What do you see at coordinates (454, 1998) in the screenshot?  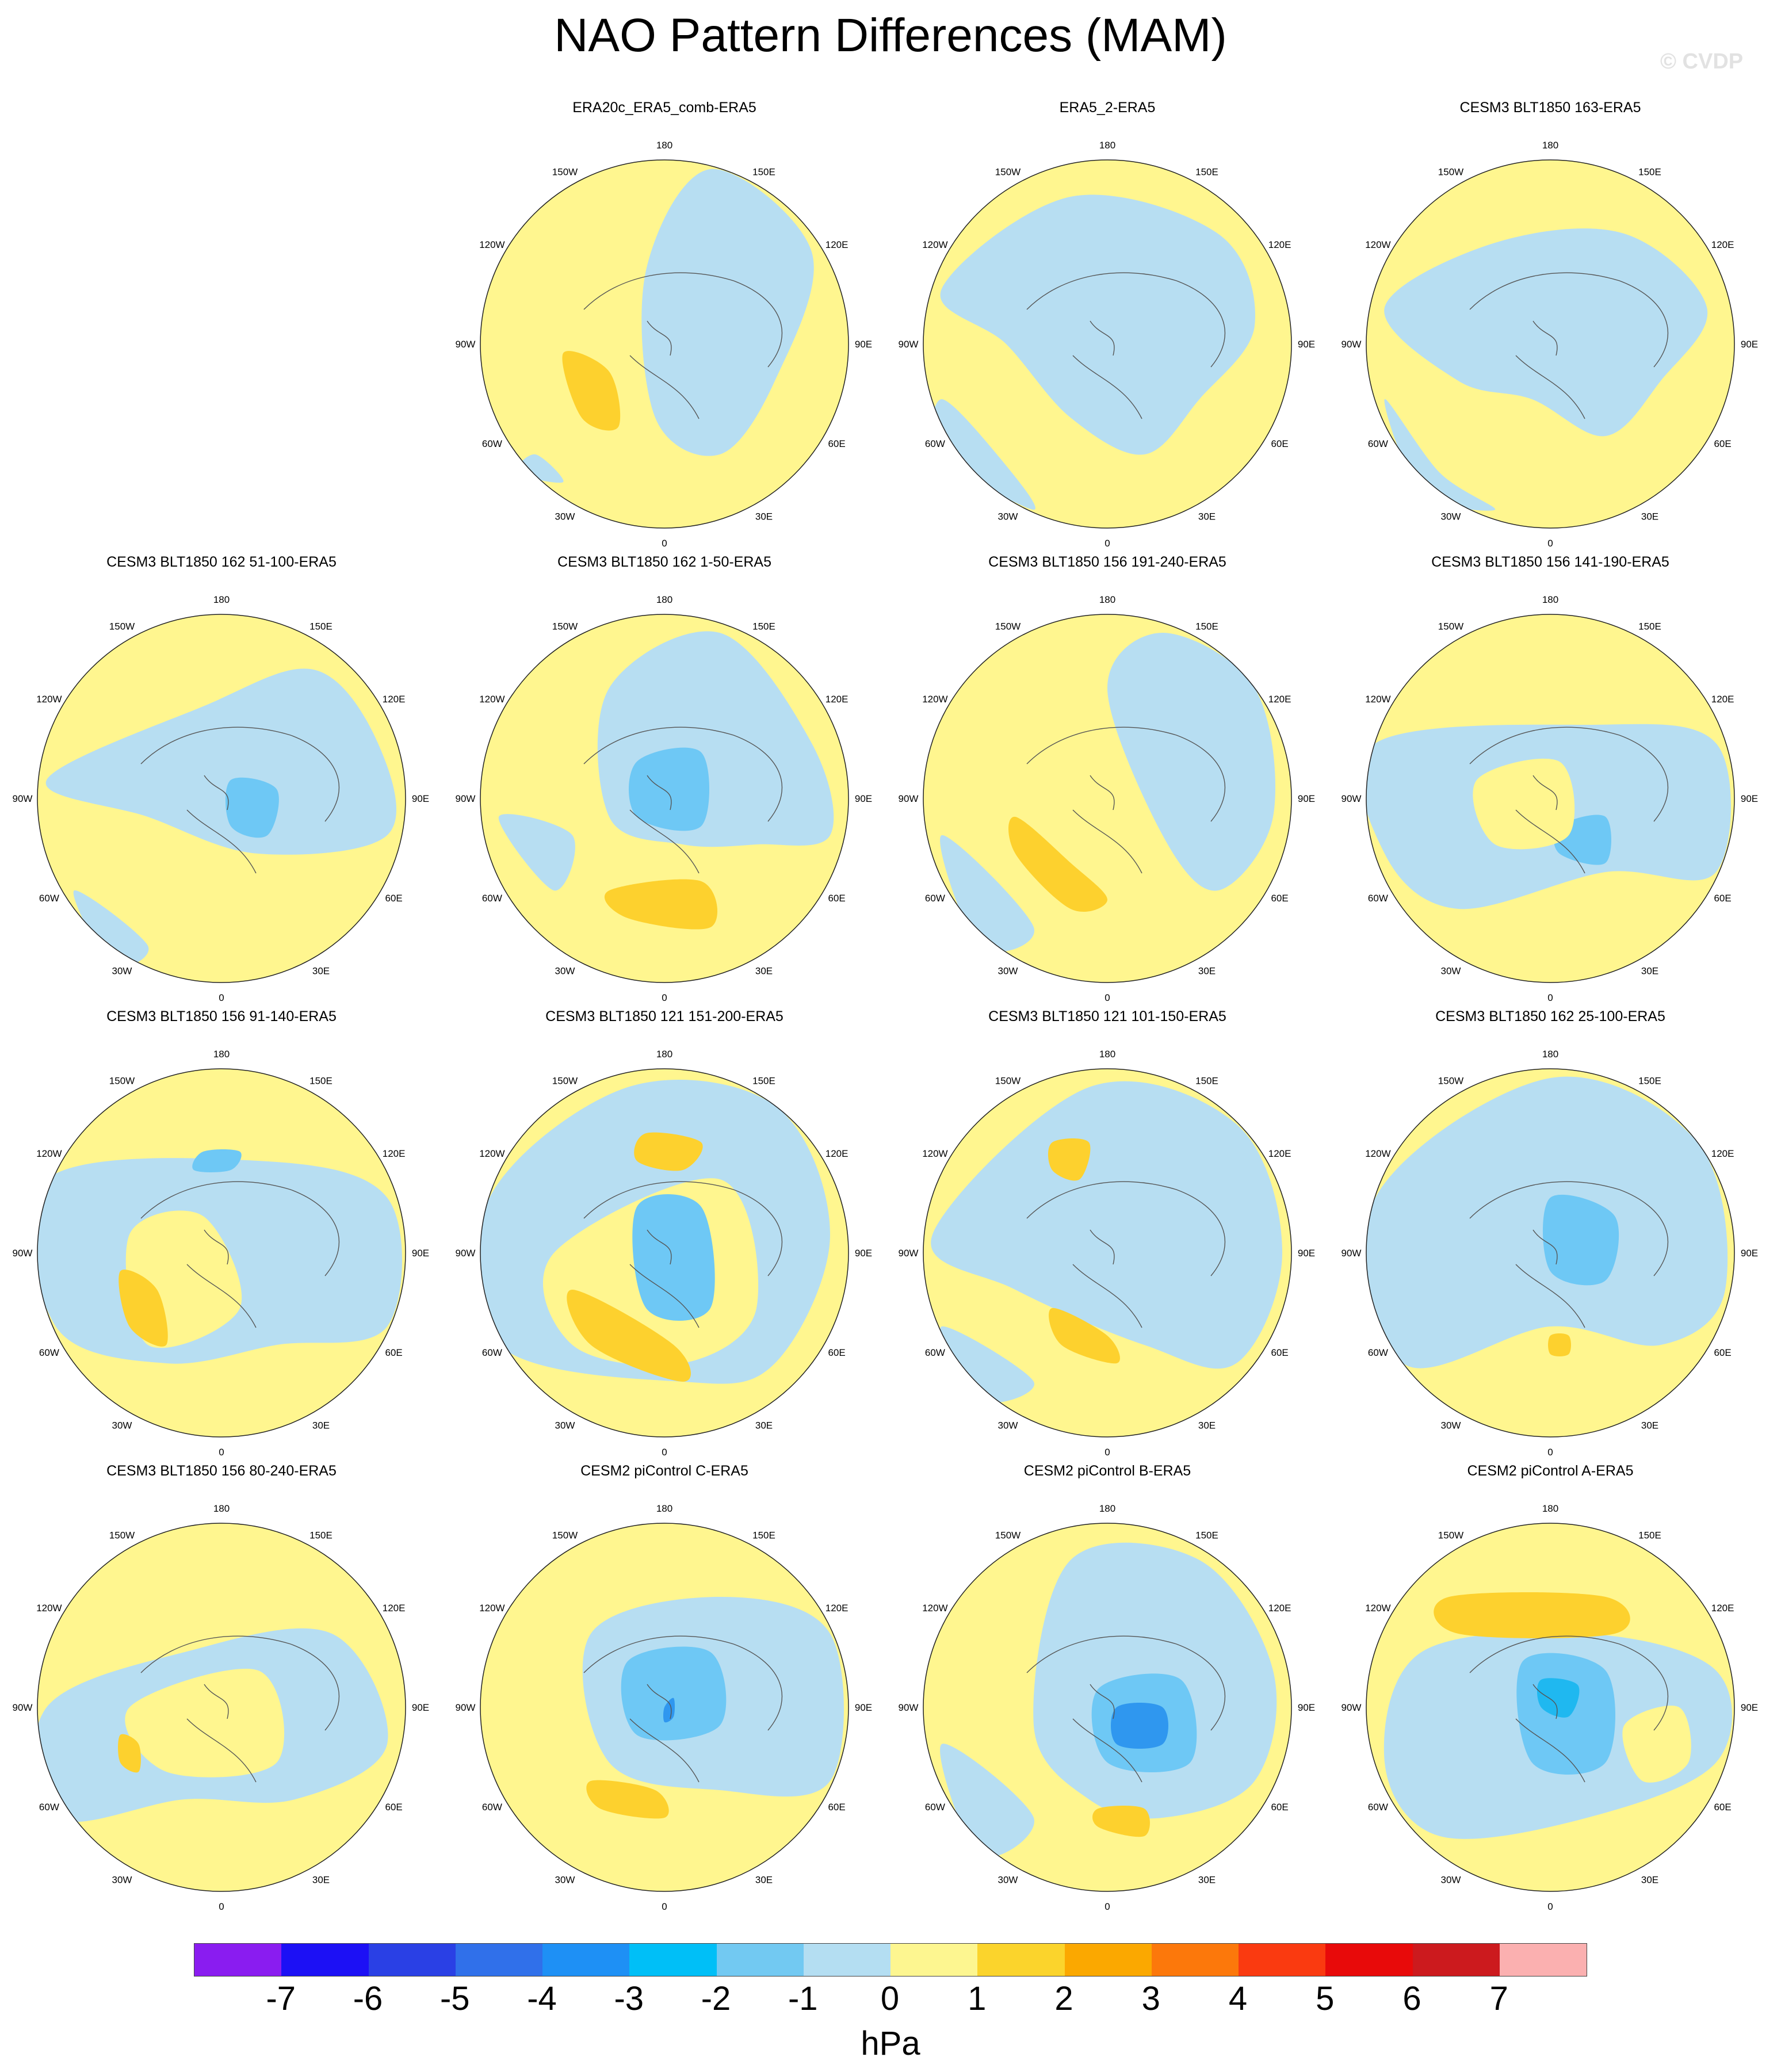 I see `colorbar-tick: -5` at bounding box center [454, 1998].